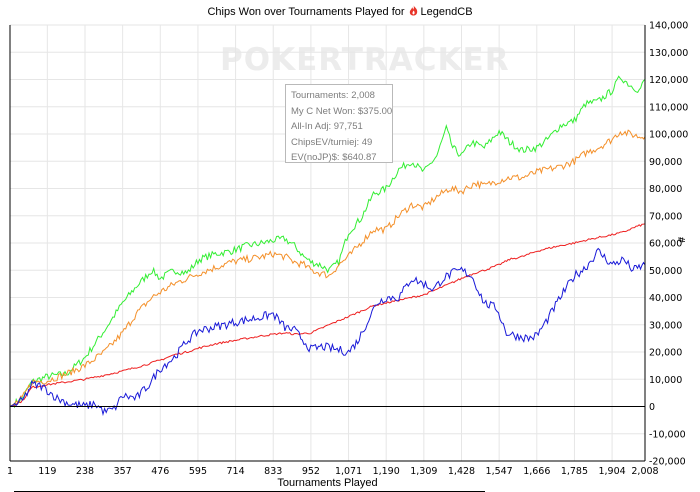 The width and height of the screenshot is (700, 492). I want to click on x-tick-label-2: 238, so click(85, 471).